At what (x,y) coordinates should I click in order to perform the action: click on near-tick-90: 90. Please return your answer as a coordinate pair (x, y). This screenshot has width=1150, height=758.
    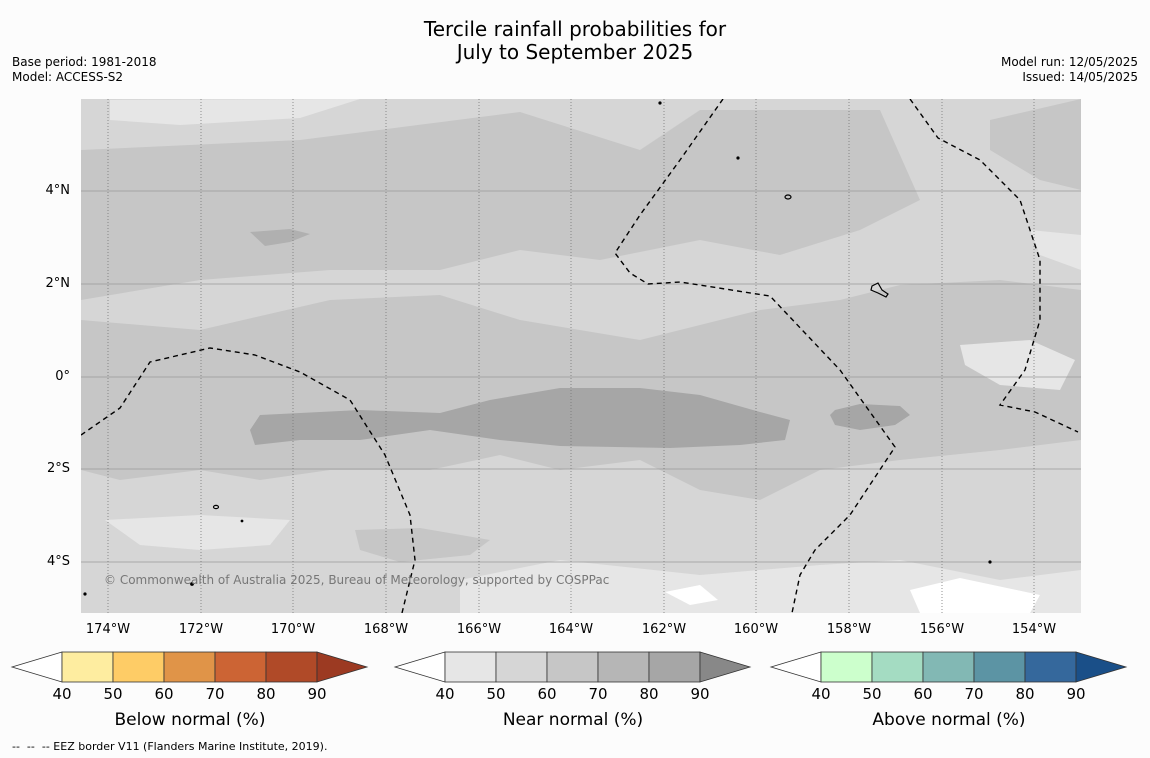
    Looking at the image, I should click on (700, 694).